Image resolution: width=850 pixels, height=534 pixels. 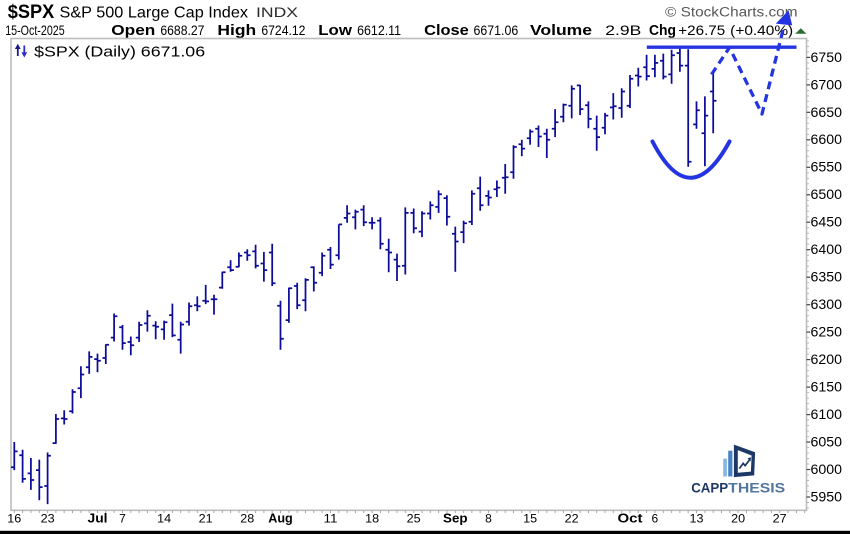 I want to click on svg-text: 6350, so click(x=827, y=277).